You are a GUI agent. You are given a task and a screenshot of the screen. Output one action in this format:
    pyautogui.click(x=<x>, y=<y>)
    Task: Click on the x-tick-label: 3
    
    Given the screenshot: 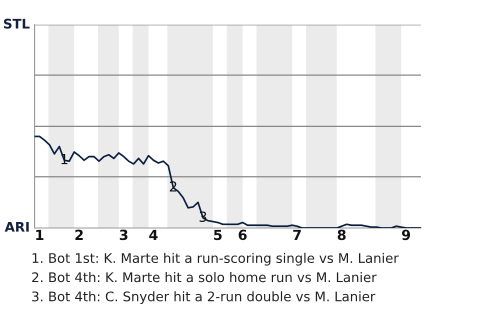 What is the action you would take?
    pyautogui.click(x=124, y=235)
    